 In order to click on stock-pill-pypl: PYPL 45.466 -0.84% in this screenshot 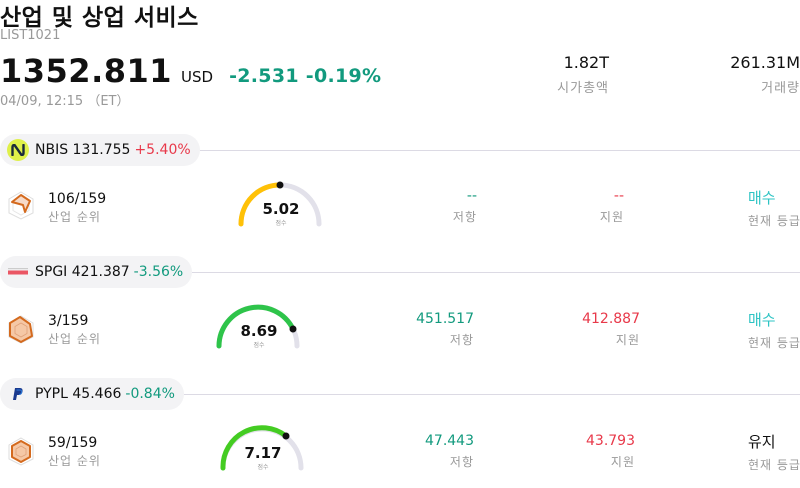, I will do `click(92, 394)`.